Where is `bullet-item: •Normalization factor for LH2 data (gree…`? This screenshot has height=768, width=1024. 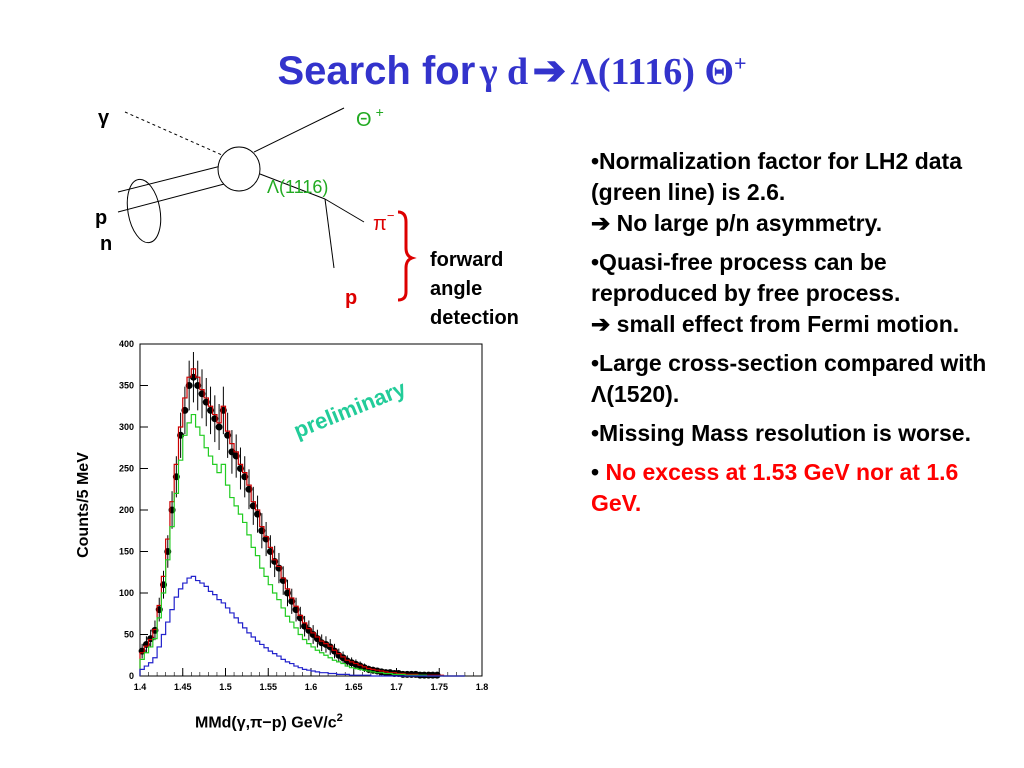
bullet-item: •Normalization factor for LH2 data (gree… is located at coordinates (776, 192).